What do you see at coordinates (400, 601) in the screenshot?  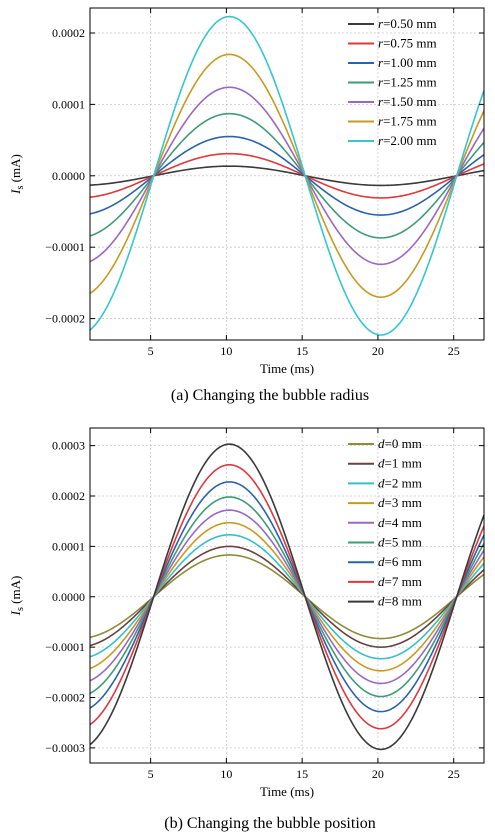 I see `legend-label: d=8 mm` at bounding box center [400, 601].